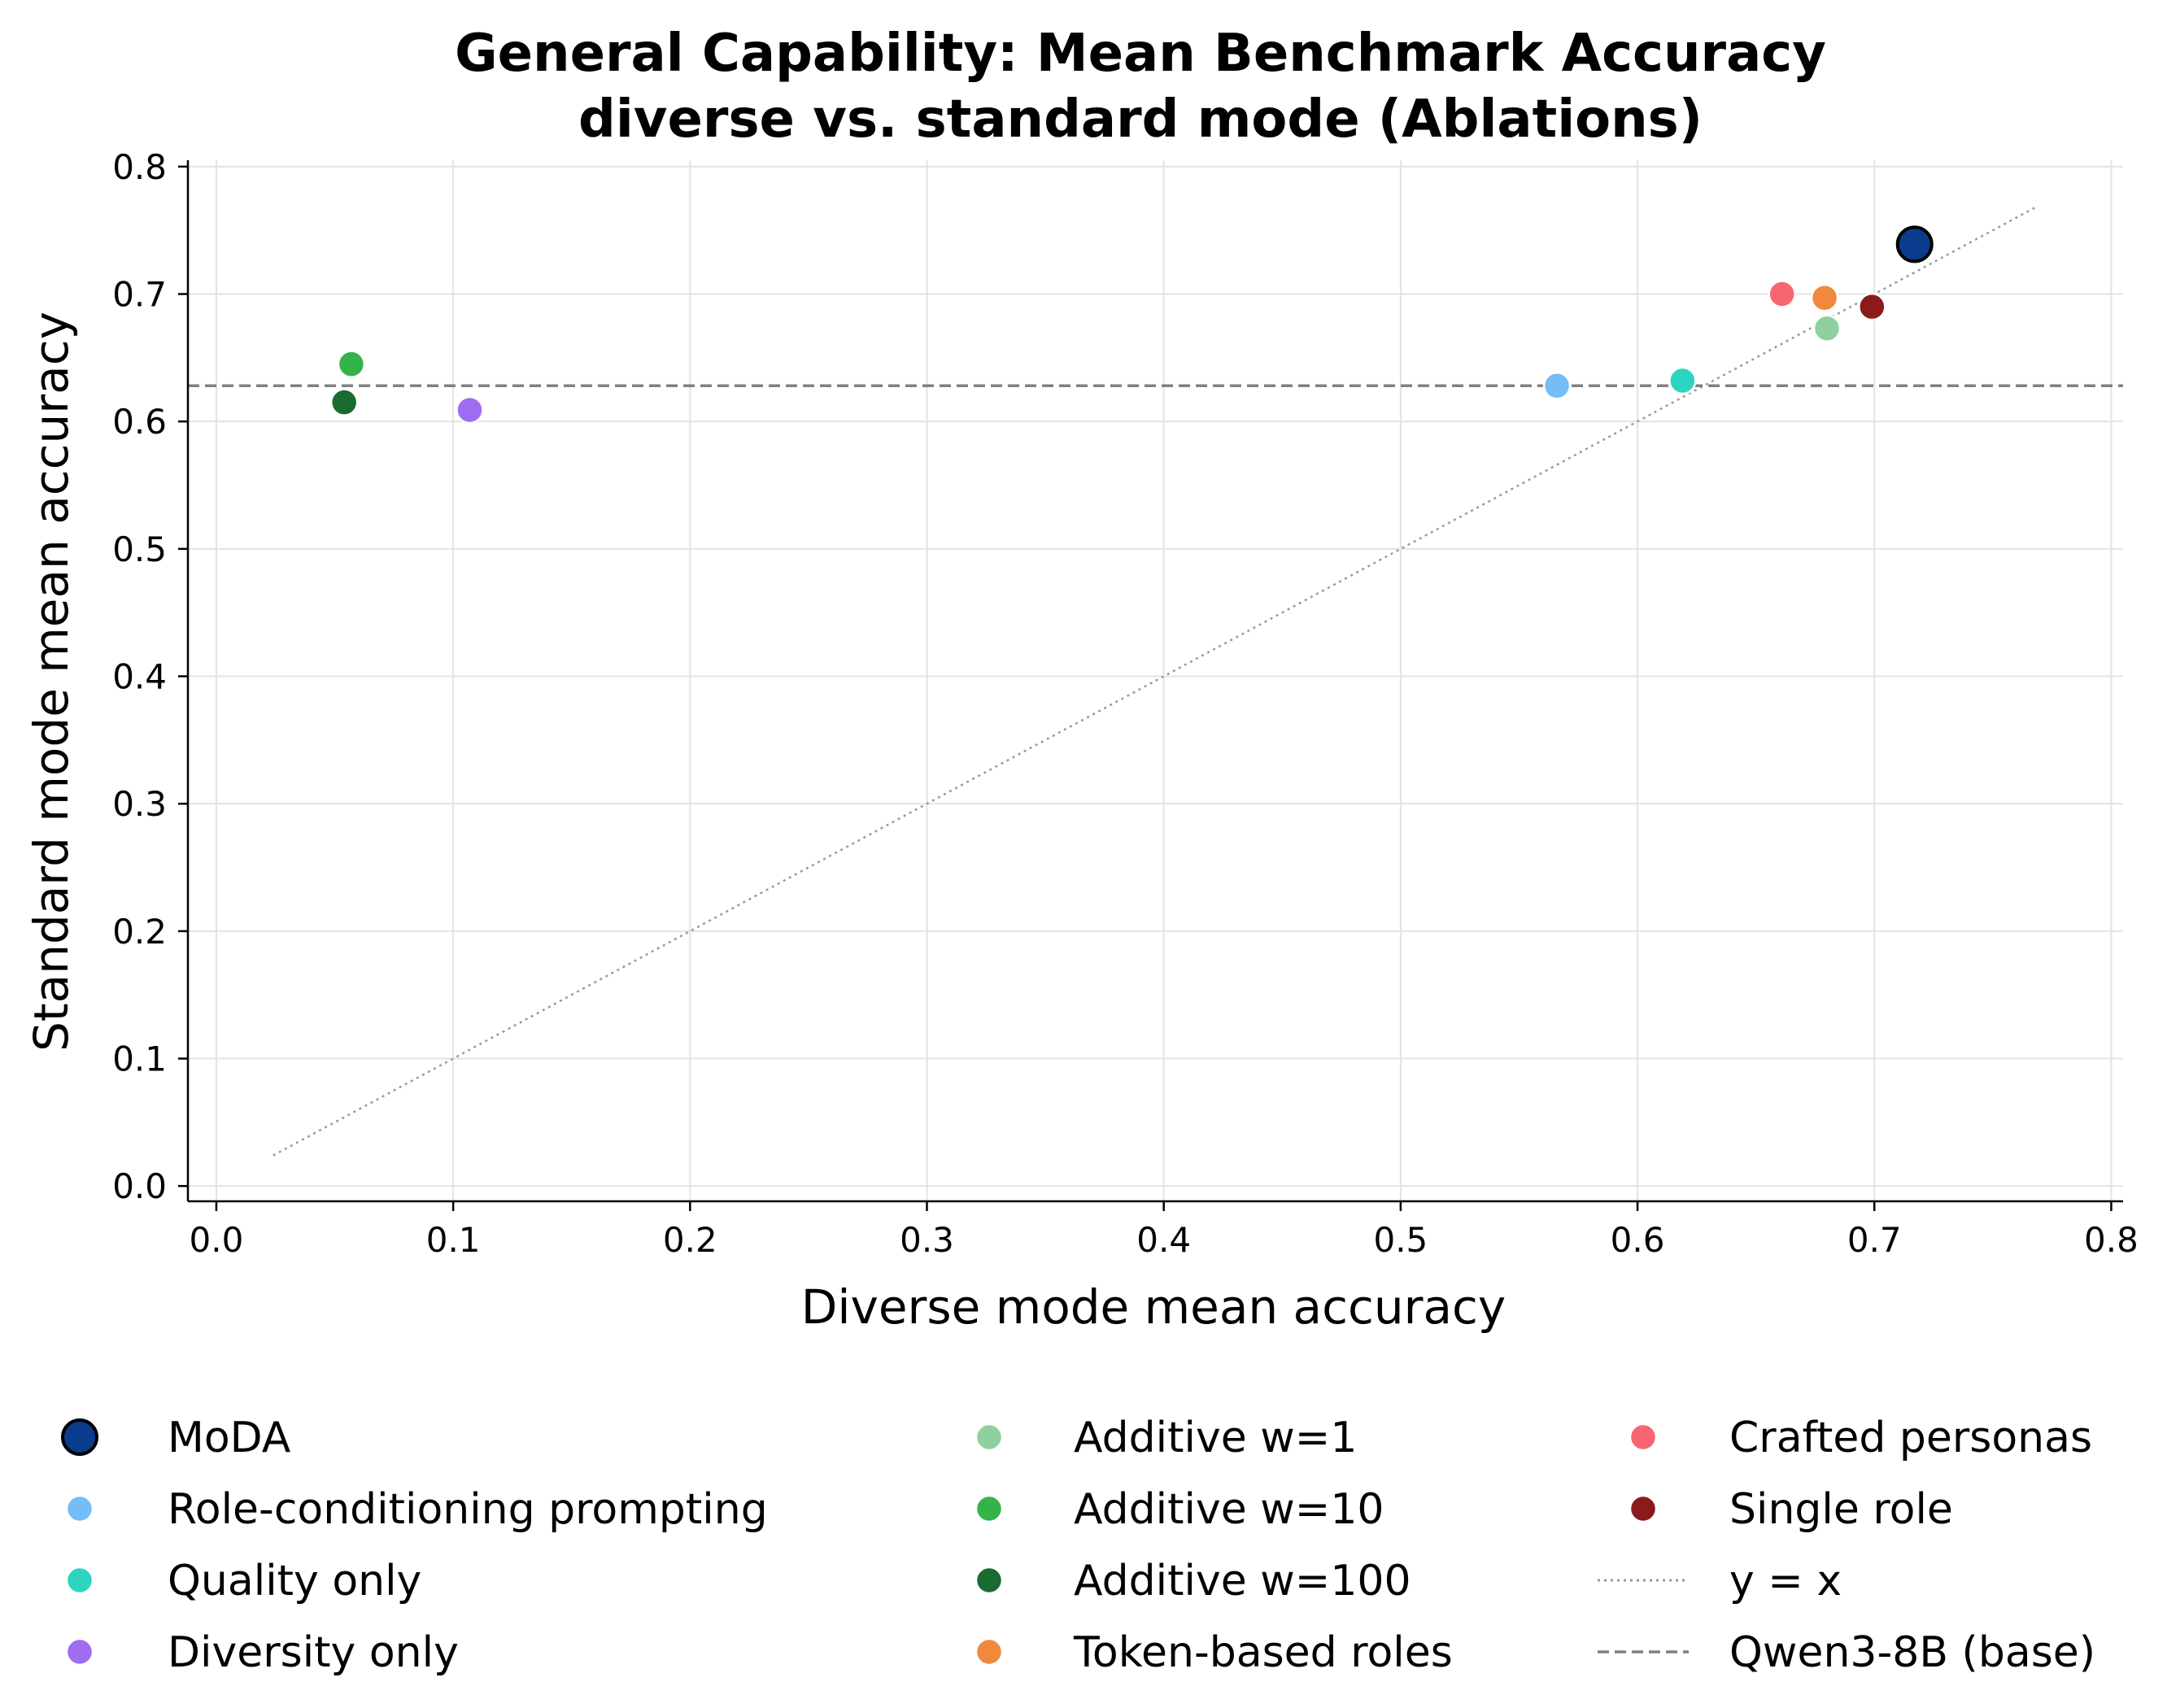  What do you see at coordinates (1242, 1582) in the screenshot?
I see `legend-label: Additive w=100` at bounding box center [1242, 1582].